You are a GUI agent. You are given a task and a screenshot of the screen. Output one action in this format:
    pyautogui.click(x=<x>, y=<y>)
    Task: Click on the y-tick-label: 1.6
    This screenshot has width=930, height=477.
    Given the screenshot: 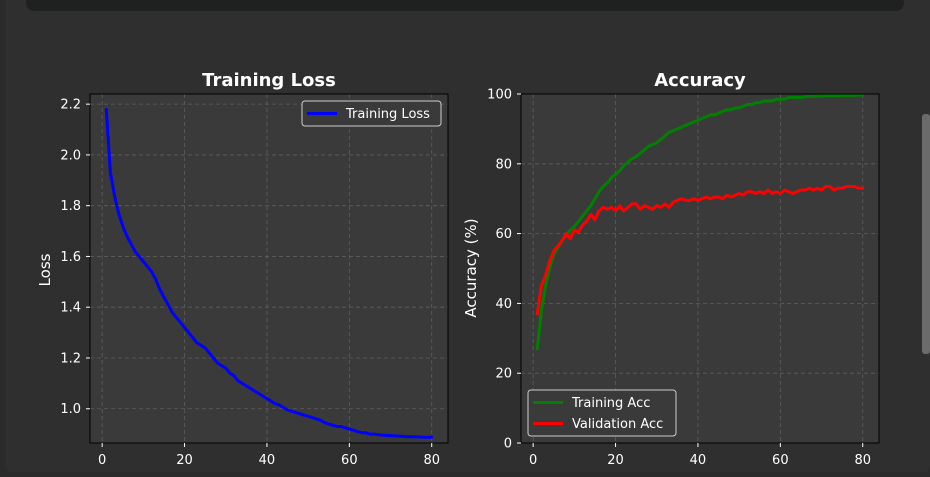 What is the action you would take?
    pyautogui.click(x=70, y=257)
    